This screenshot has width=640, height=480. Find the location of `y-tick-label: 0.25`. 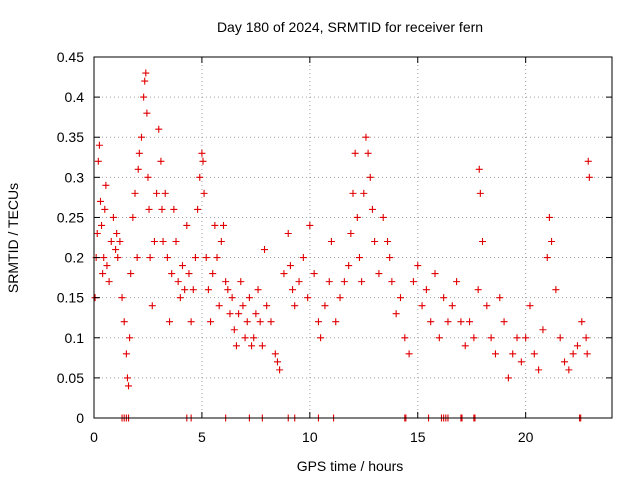

y-tick-label: 0.25 is located at coordinates (70, 217).